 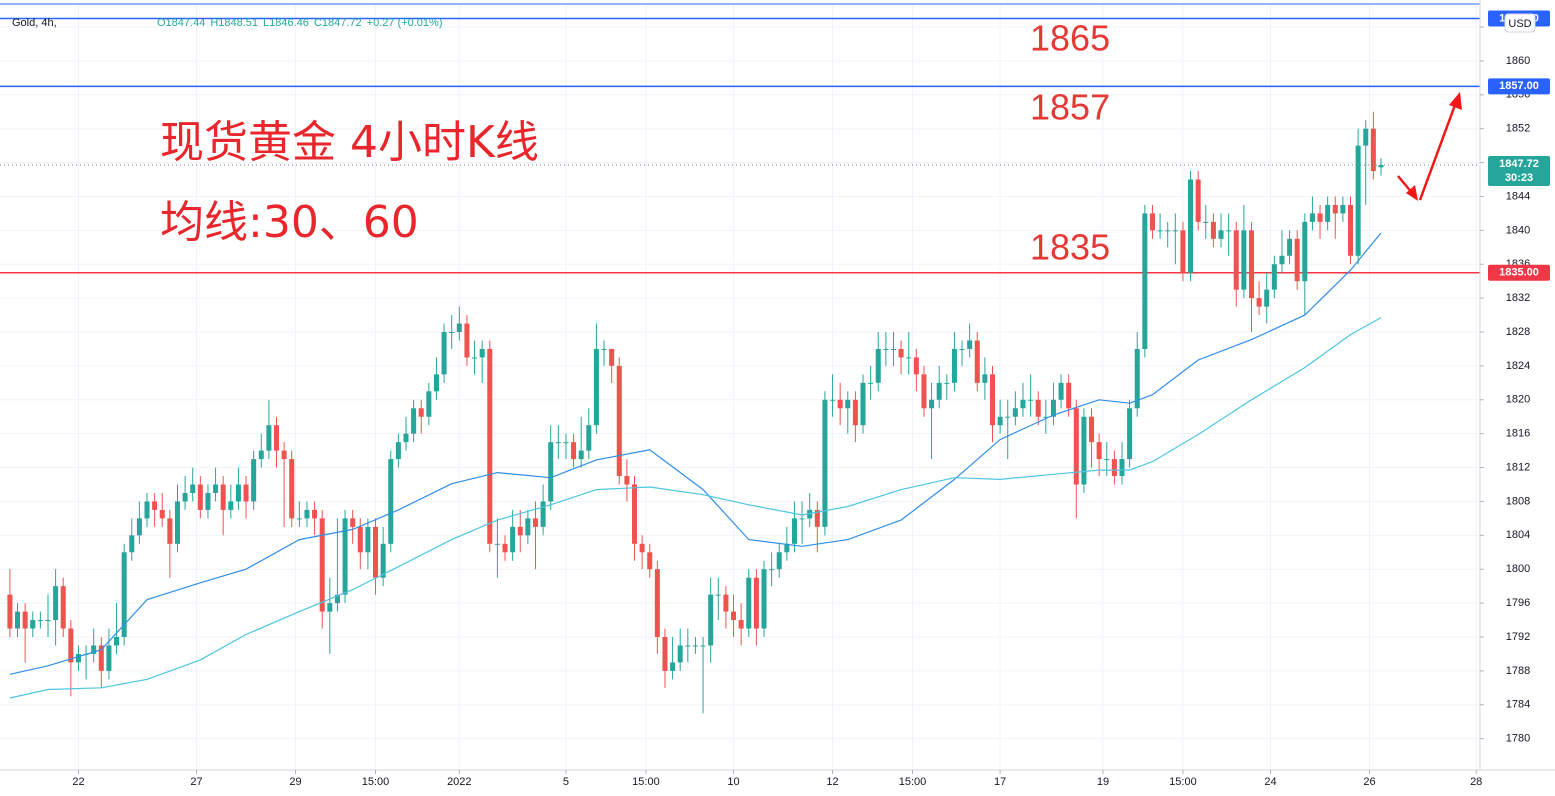 What do you see at coordinates (1518, 501) in the screenshot?
I see `y-tick-label: 1808` at bounding box center [1518, 501].